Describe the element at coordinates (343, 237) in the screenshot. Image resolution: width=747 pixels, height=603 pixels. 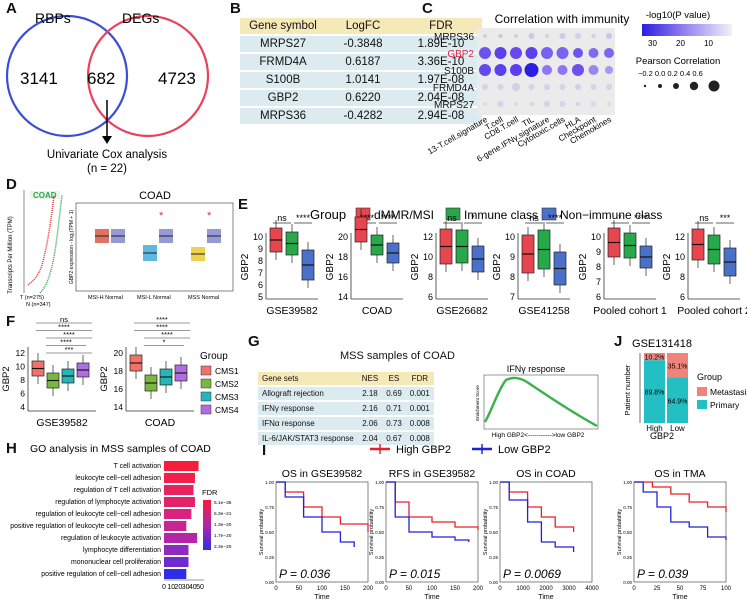
I see `y-tick: 20` at that location.